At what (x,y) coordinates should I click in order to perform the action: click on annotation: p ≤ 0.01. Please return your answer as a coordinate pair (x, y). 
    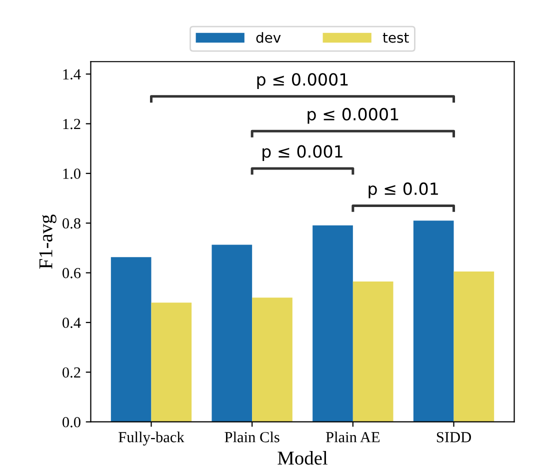
    Looking at the image, I should click on (403, 190).